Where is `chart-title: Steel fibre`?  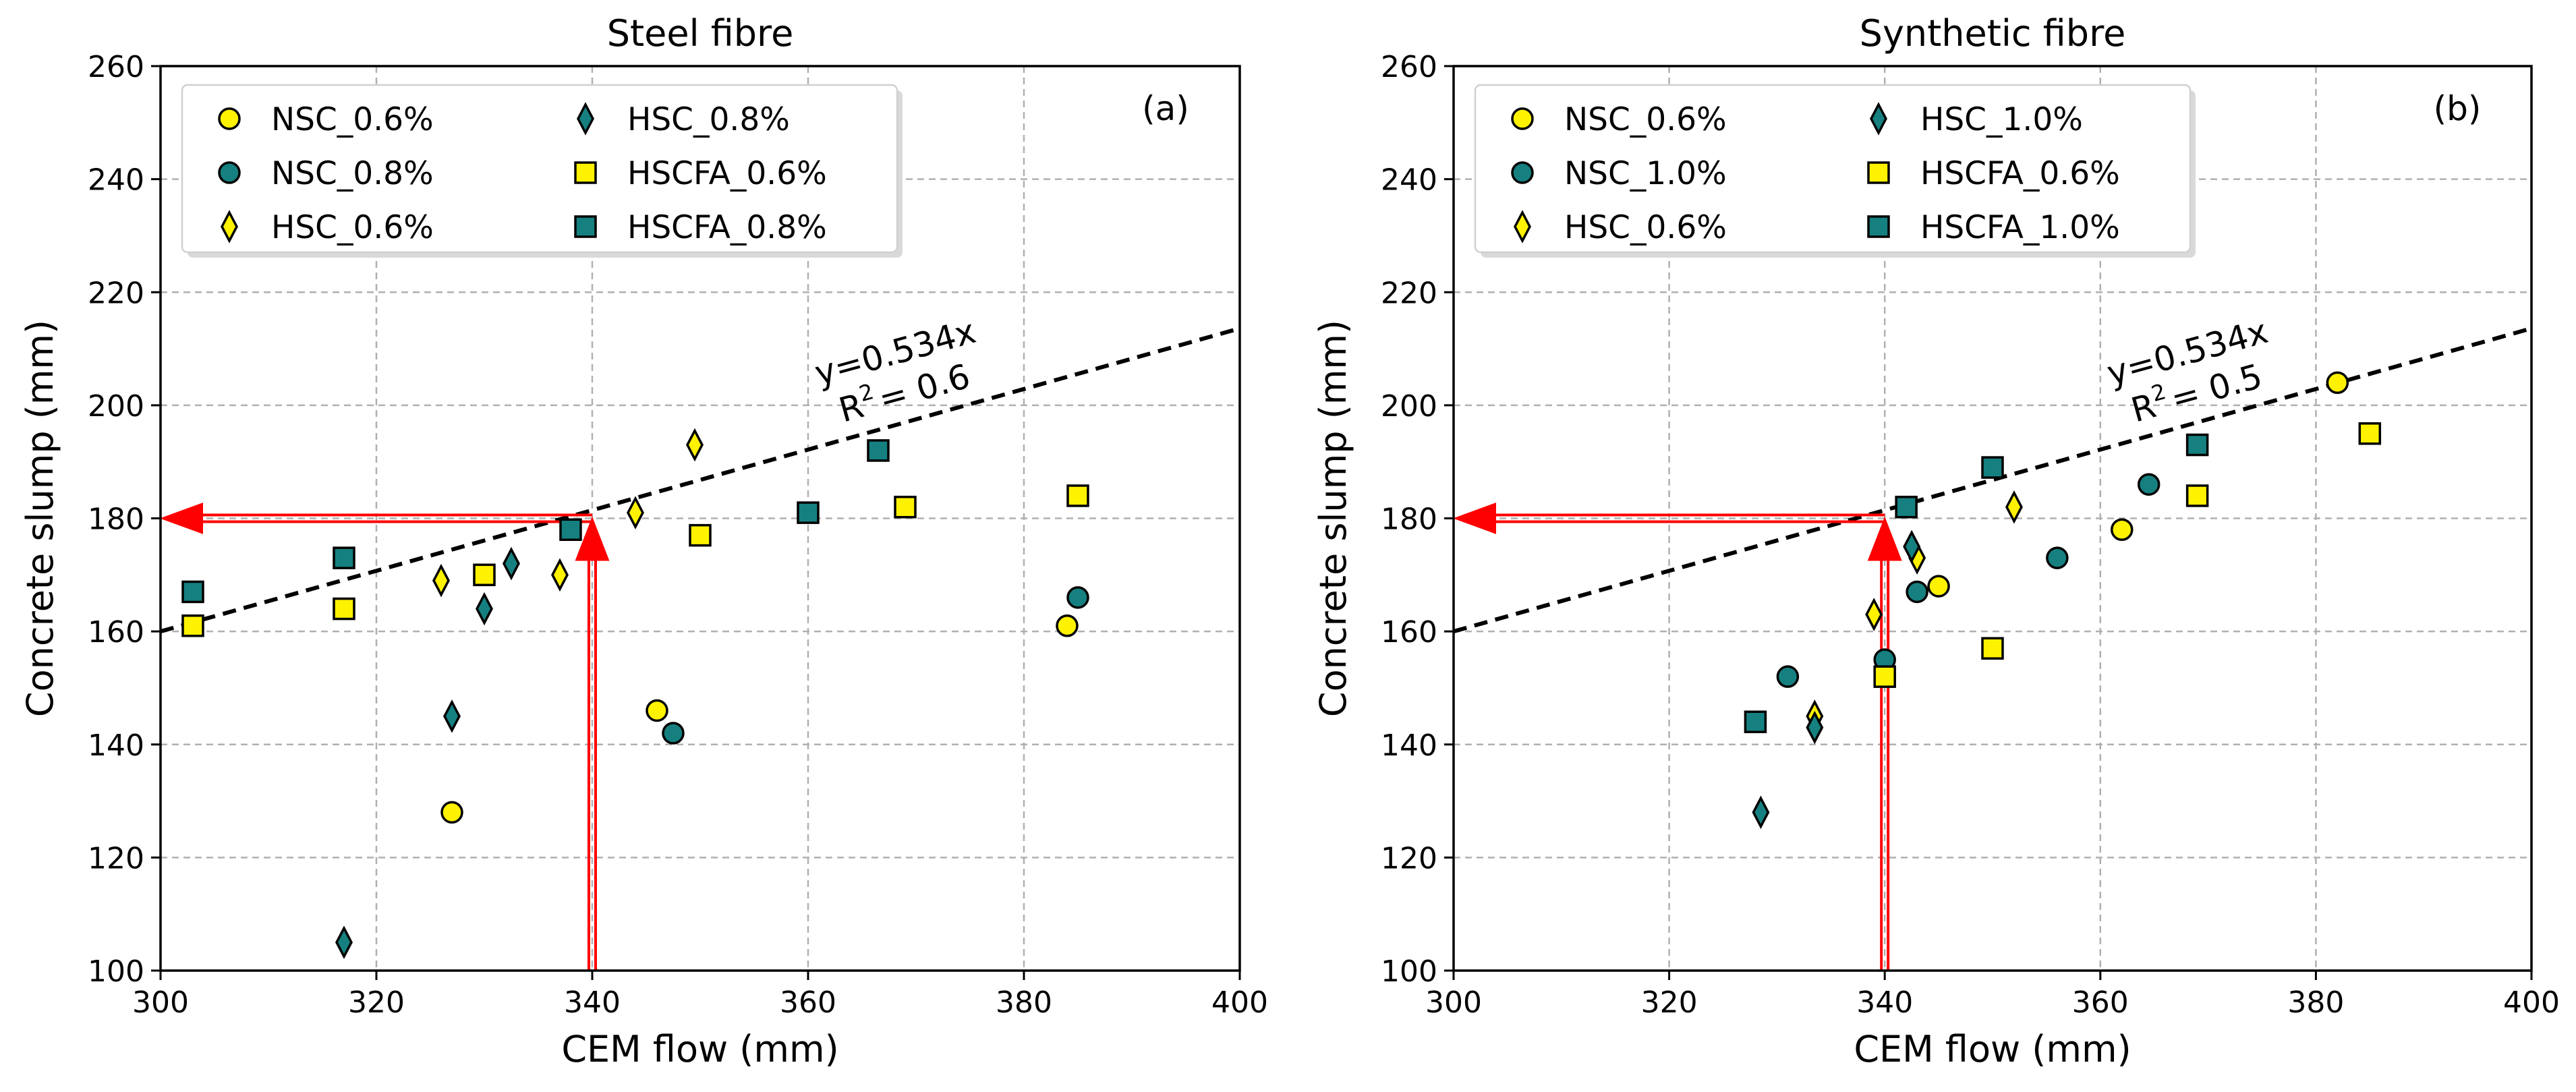 chart-title: Steel fibre is located at coordinates (700, 34).